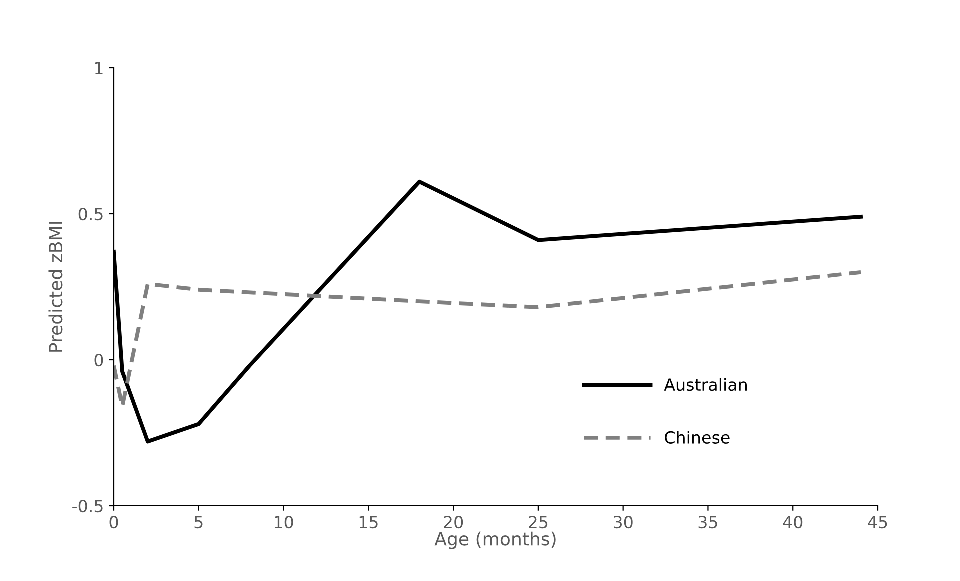 The width and height of the screenshot is (960, 581). What do you see at coordinates (90, 214) in the screenshot?
I see `y-tick-label: 0.5` at bounding box center [90, 214].